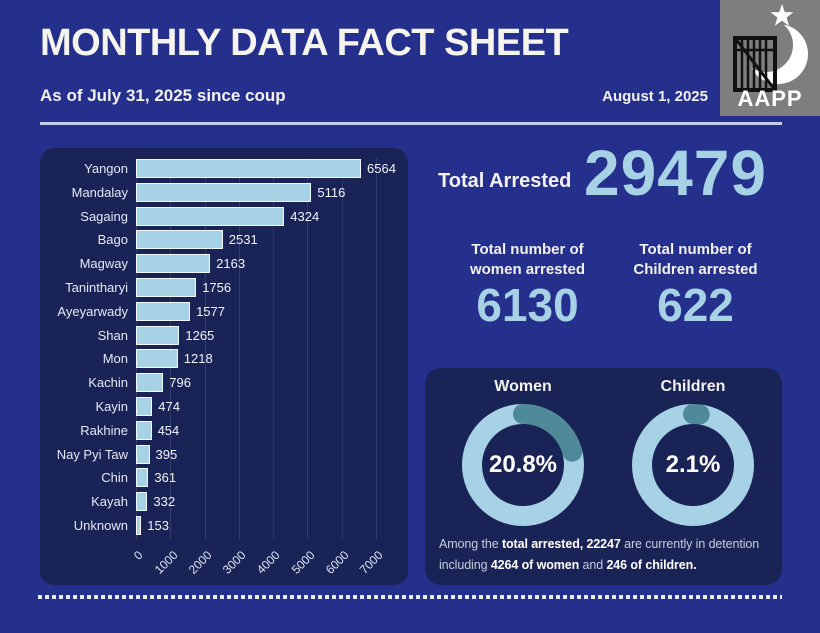 The width and height of the screenshot is (820, 633). What do you see at coordinates (200, 335) in the screenshot?
I see `bar-value-label: 1265` at bounding box center [200, 335].